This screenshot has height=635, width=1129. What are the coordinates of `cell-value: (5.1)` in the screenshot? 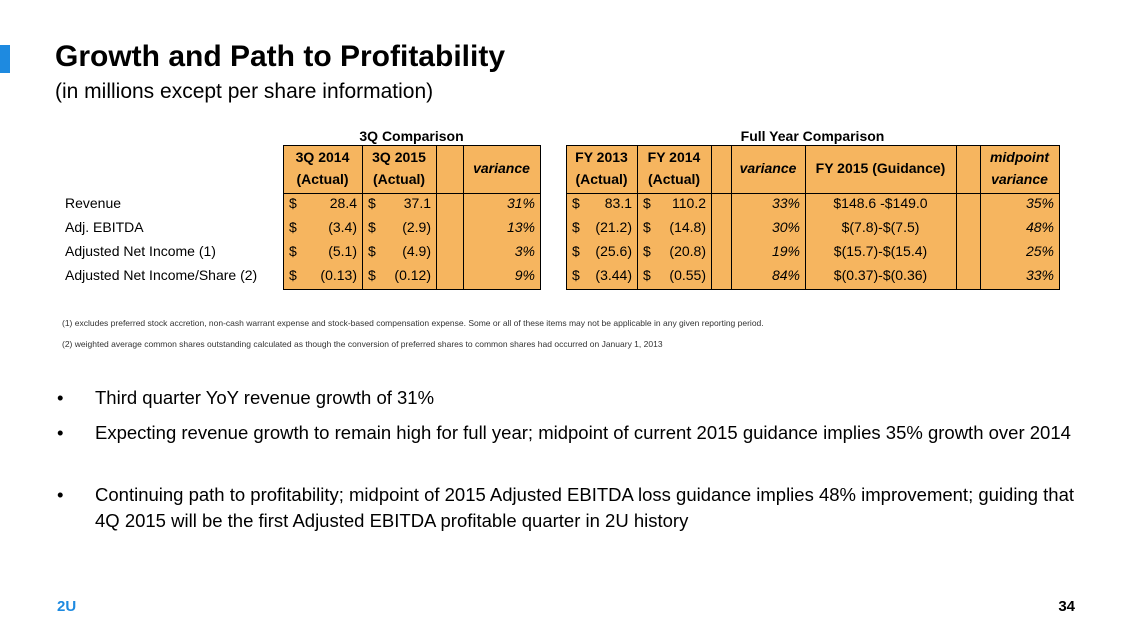 It's located at (342, 251).